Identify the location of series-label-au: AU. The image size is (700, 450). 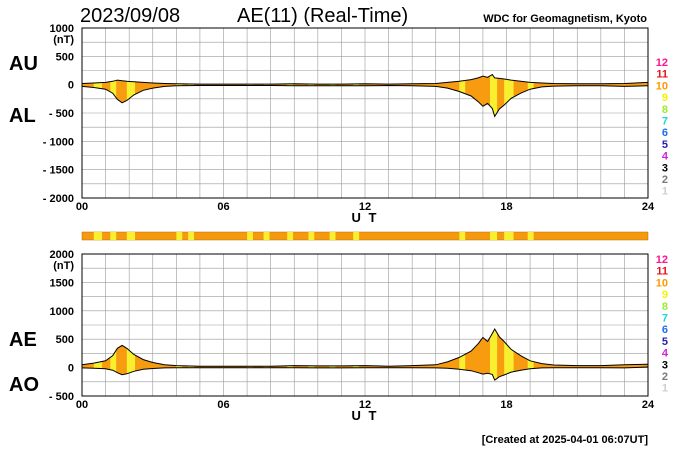
(23, 64).